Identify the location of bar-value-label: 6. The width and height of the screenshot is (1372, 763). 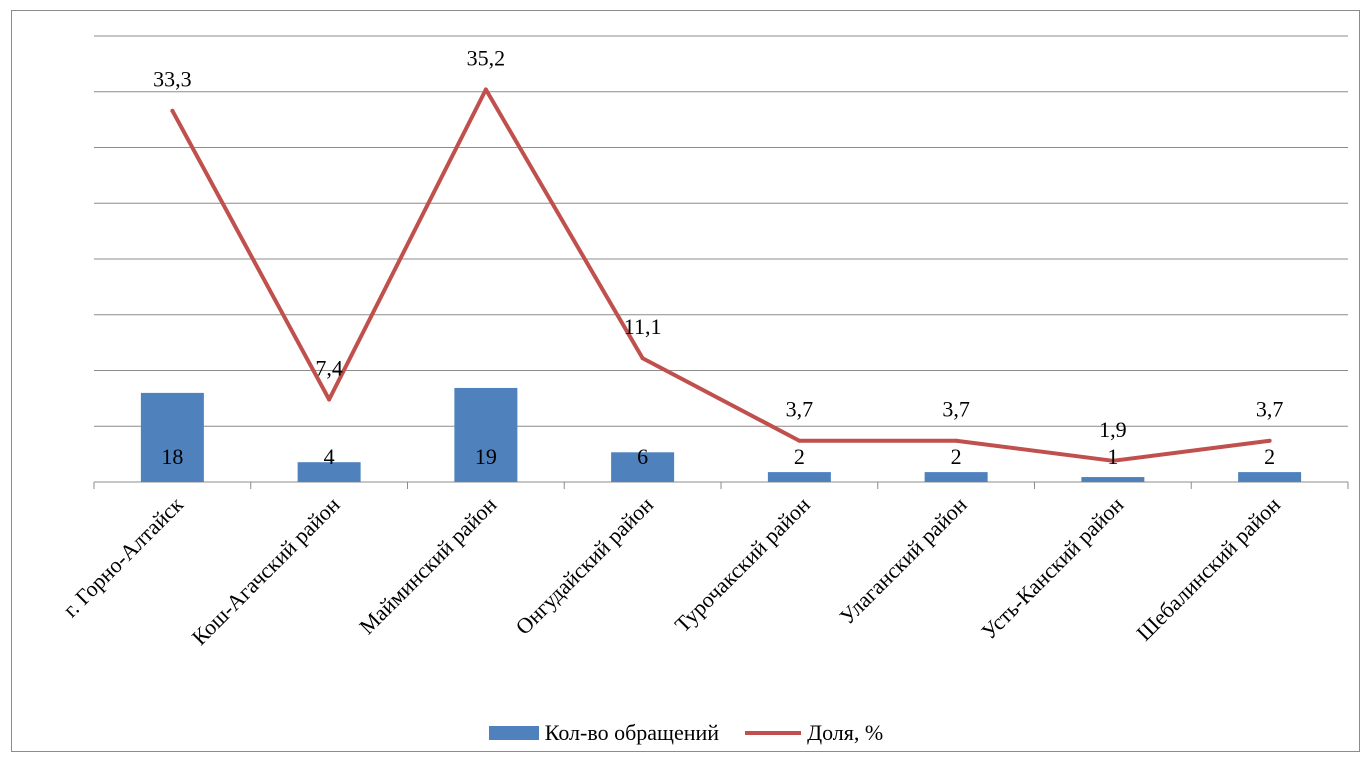
(642, 456).